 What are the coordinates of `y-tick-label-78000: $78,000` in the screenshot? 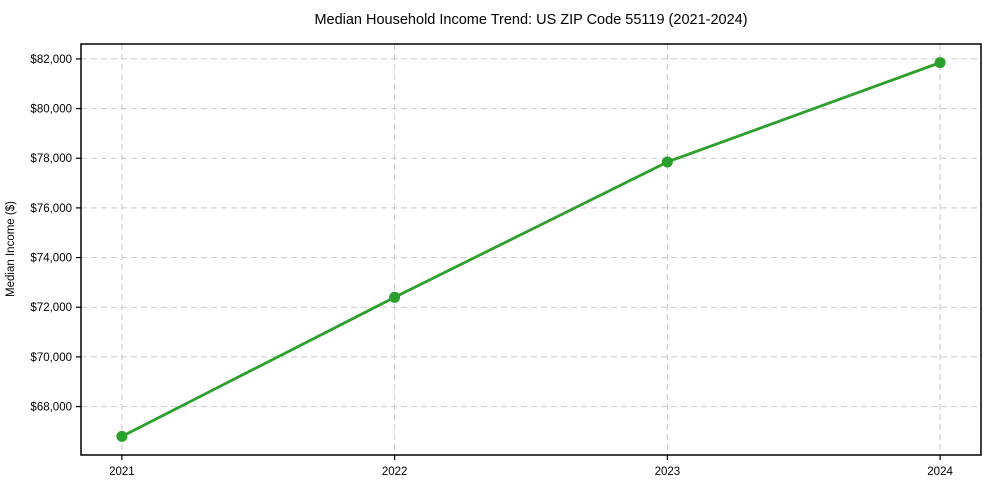 It's located at (51, 159).